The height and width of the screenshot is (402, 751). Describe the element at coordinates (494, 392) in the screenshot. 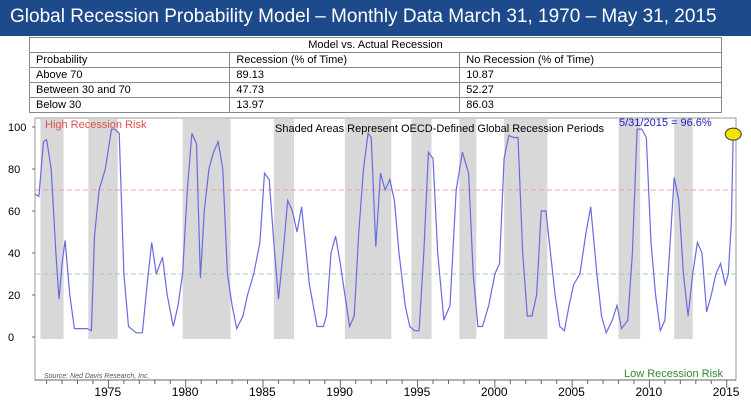

I see `x-tick-label: 2000` at that location.